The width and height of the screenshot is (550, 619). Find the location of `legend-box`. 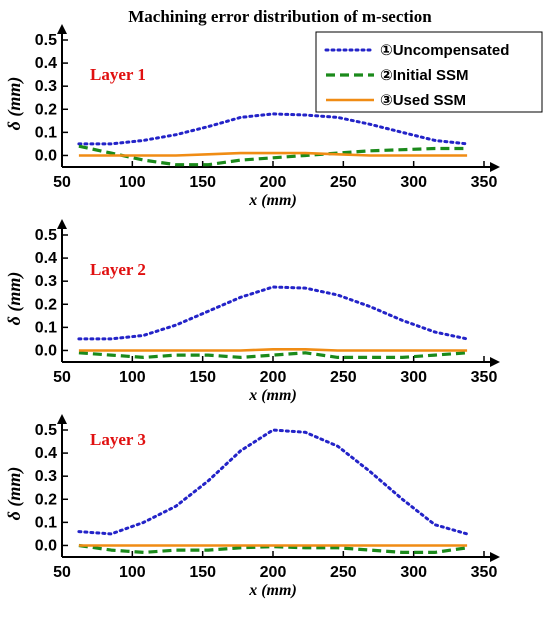

legend-box is located at coordinates (429, 72).